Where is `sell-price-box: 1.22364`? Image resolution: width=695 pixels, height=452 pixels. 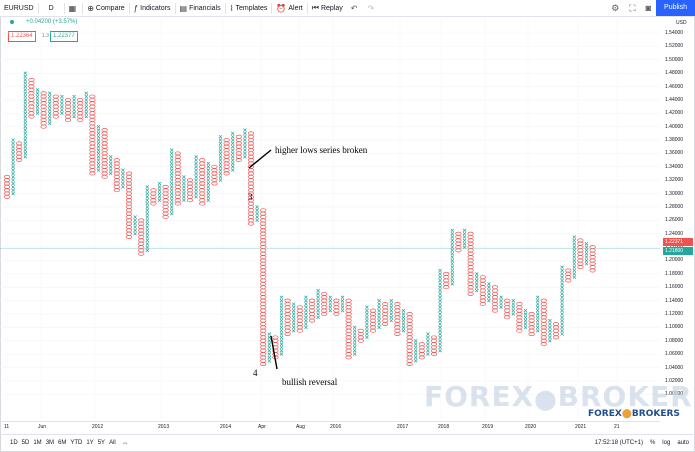 sell-price-box: 1.22364 is located at coordinates (22, 36).